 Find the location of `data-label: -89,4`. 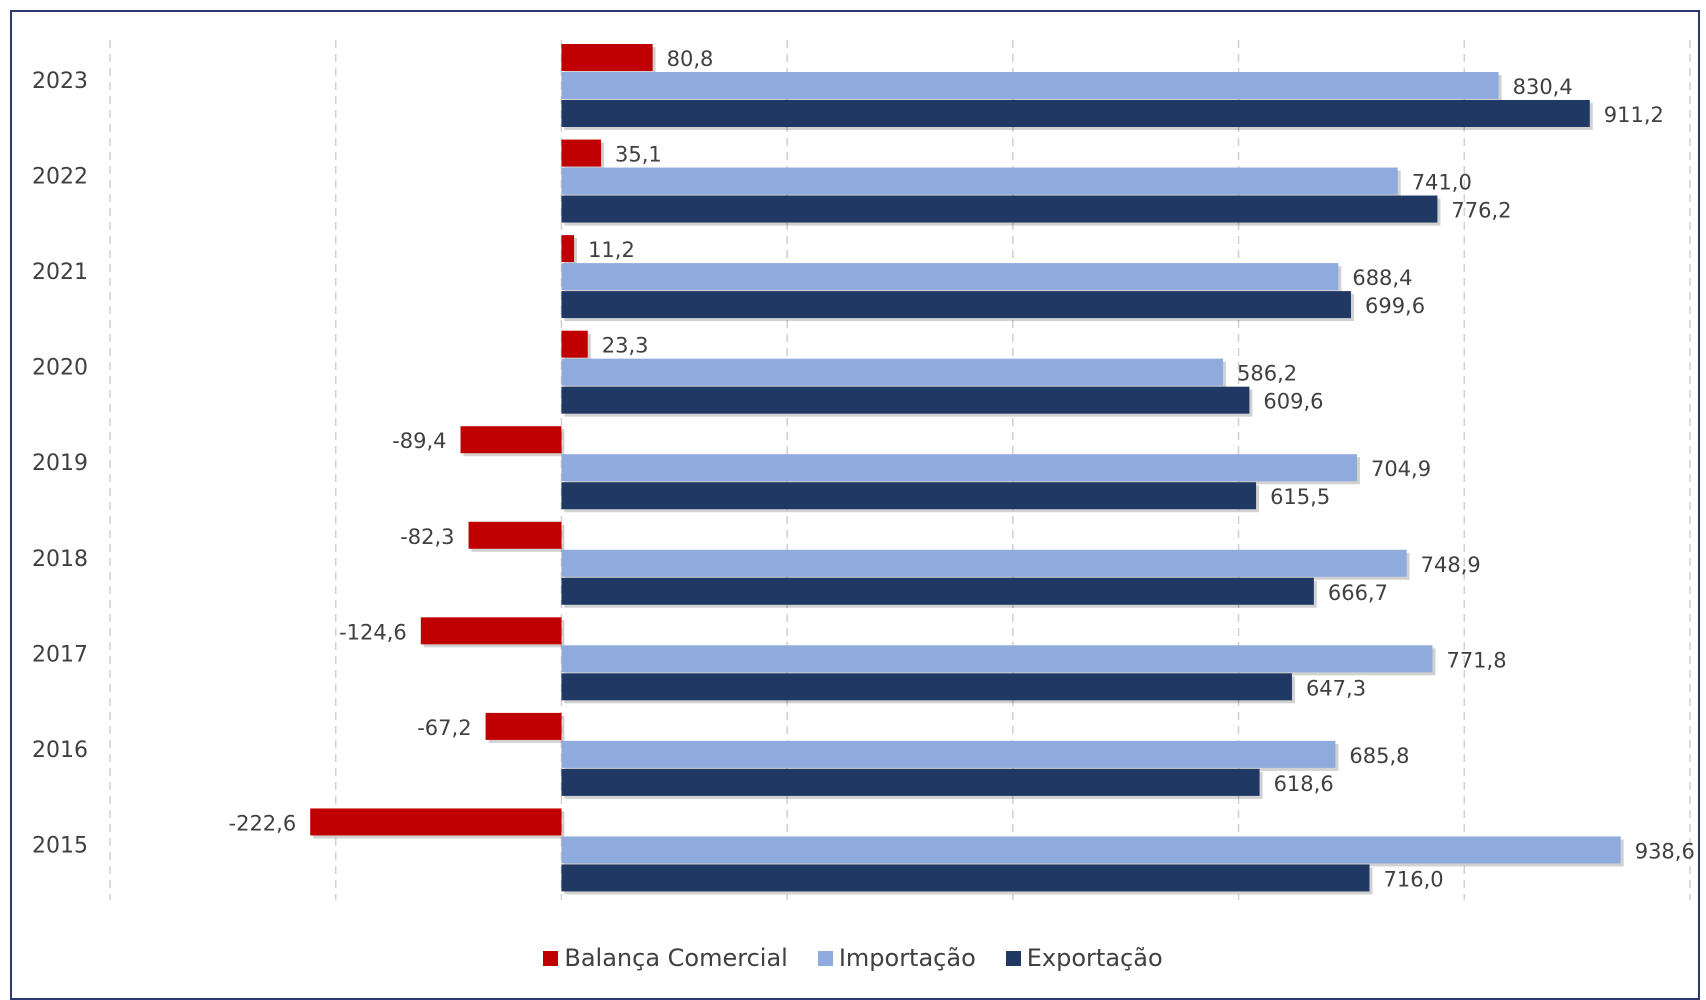

data-label: -89,4 is located at coordinates (419, 441).